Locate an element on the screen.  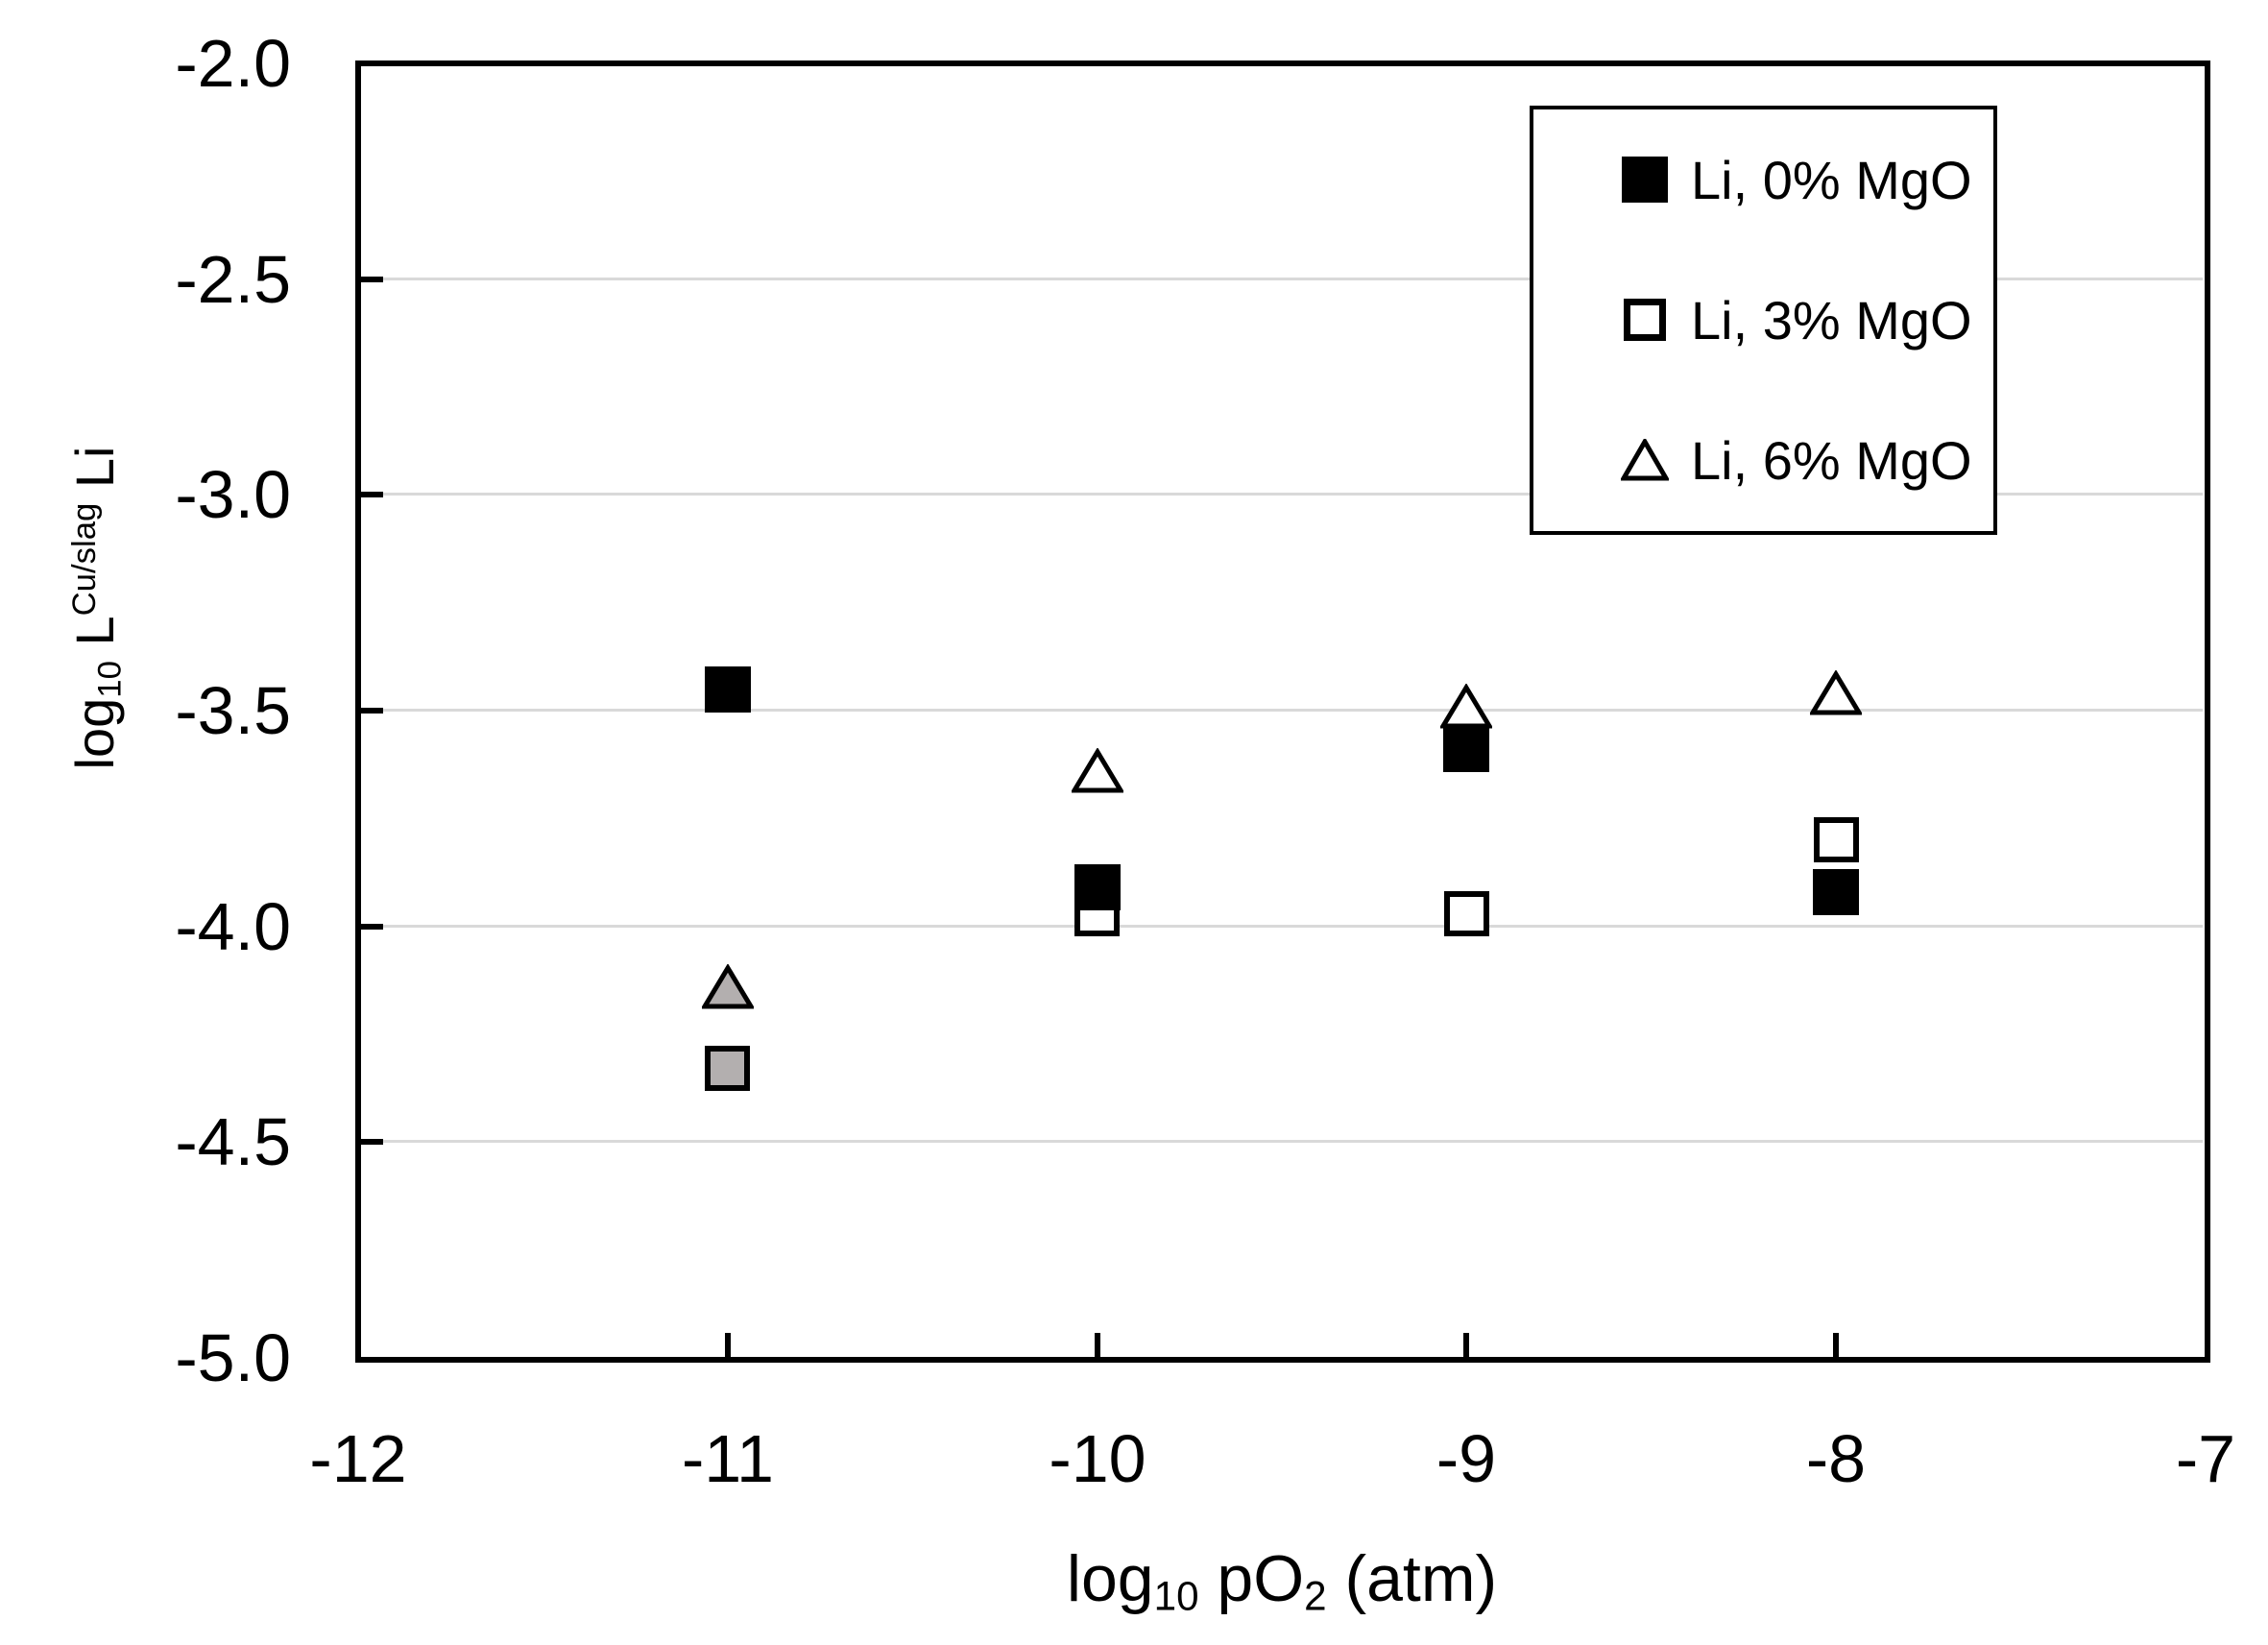
x-title-log: log is located at coordinates (1110, 1578).